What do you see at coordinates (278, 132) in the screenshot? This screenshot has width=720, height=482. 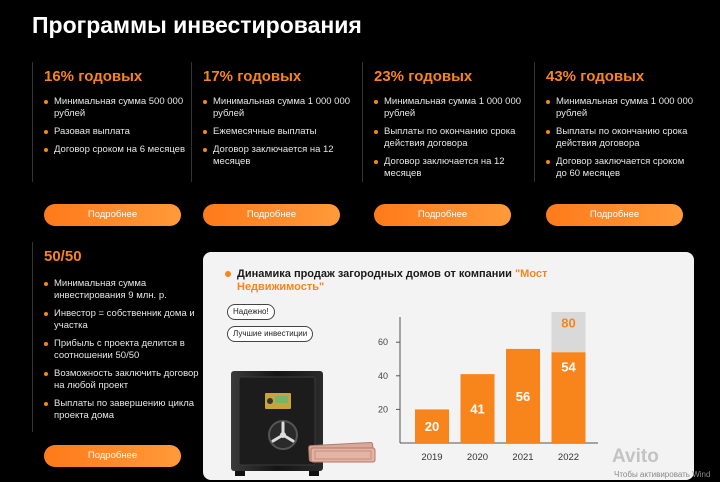 I see `list-item: Ежемесячные выплаты` at bounding box center [278, 132].